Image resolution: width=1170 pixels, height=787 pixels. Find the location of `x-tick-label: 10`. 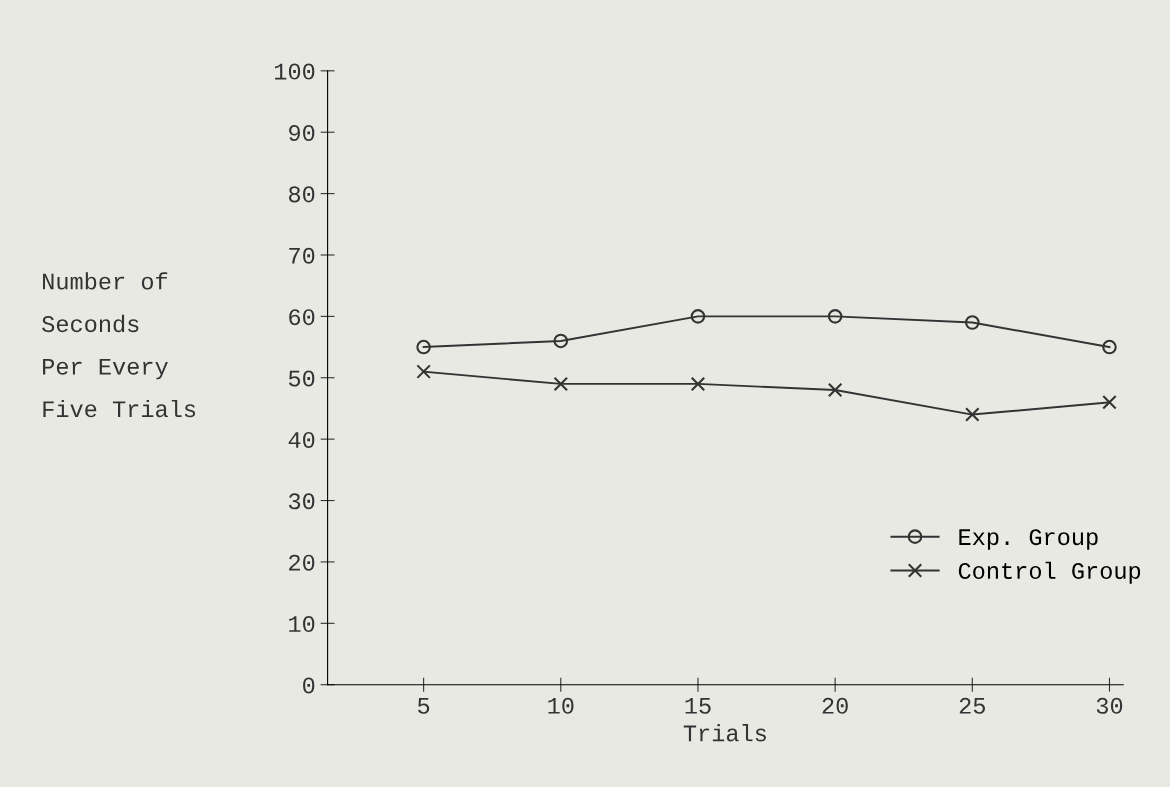

x-tick-label: 10 is located at coordinates (561, 705).